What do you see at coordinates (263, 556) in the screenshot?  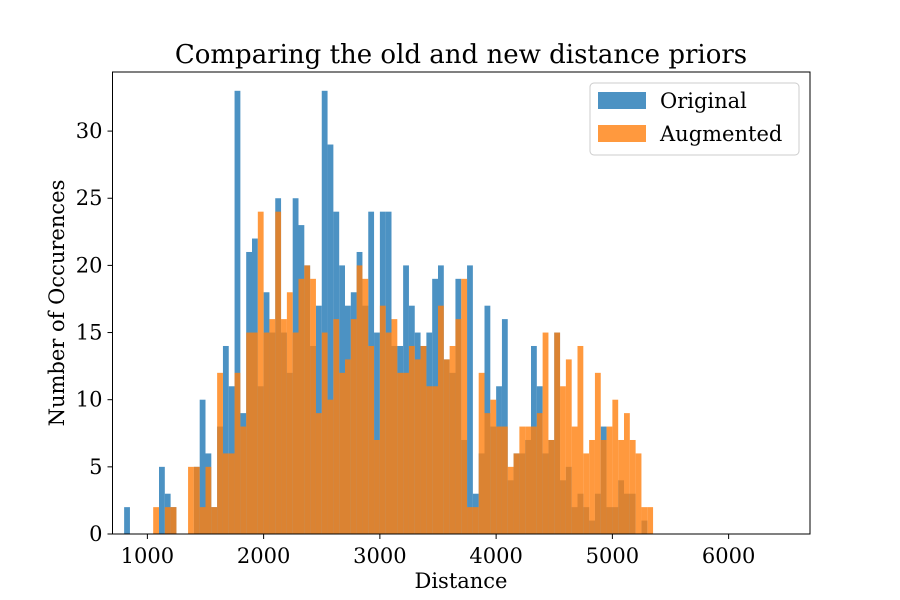 I see `x-tick-label: 2000` at bounding box center [263, 556].